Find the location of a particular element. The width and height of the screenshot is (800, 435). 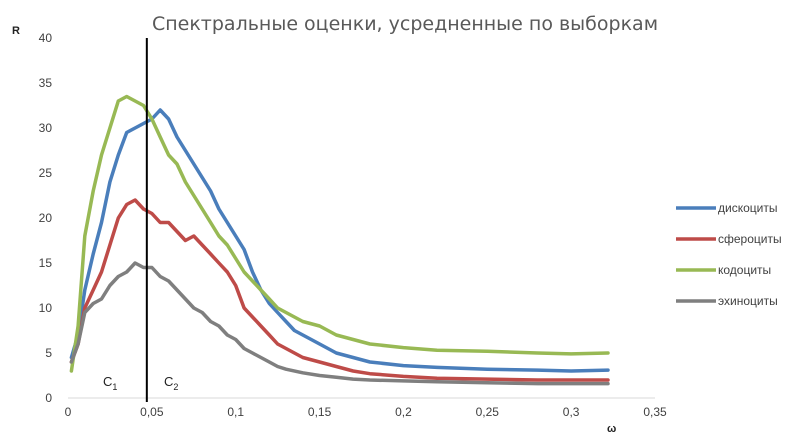

y-tick-label: 15 is located at coordinates (46, 263).